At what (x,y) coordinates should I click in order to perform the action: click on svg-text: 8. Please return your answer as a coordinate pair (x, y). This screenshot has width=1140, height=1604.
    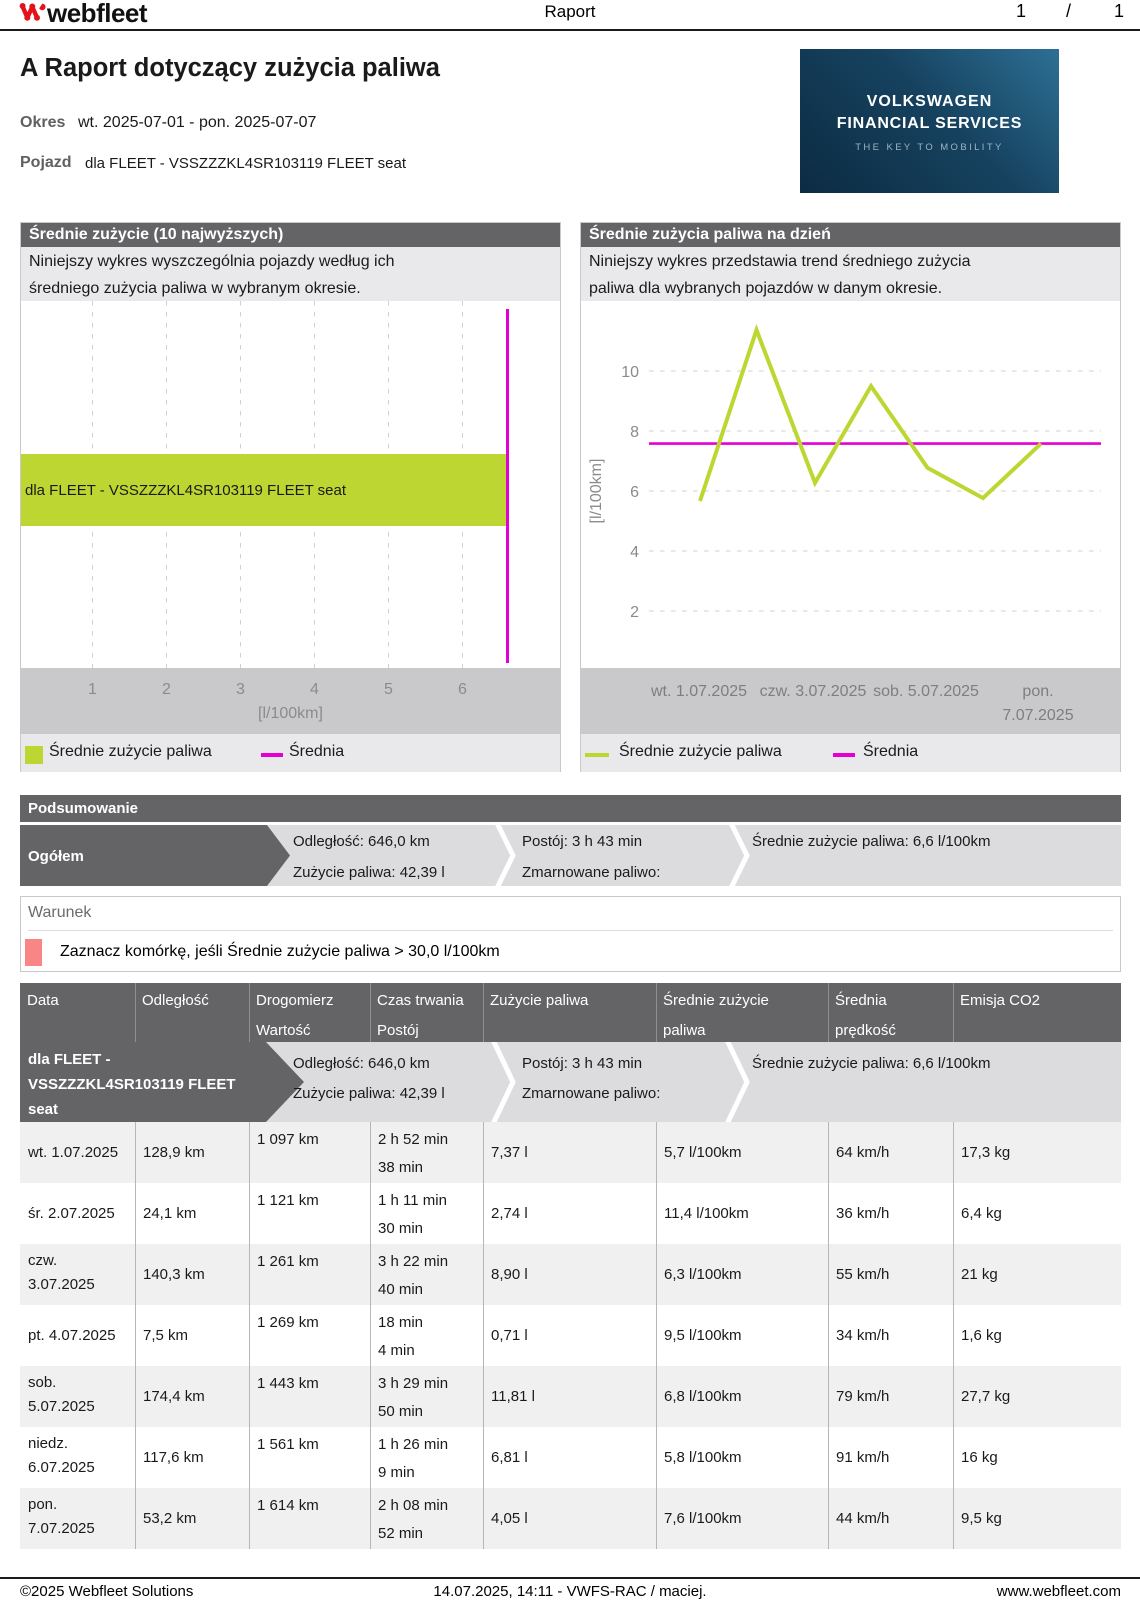
    Looking at the image, I should click on (634, 432).